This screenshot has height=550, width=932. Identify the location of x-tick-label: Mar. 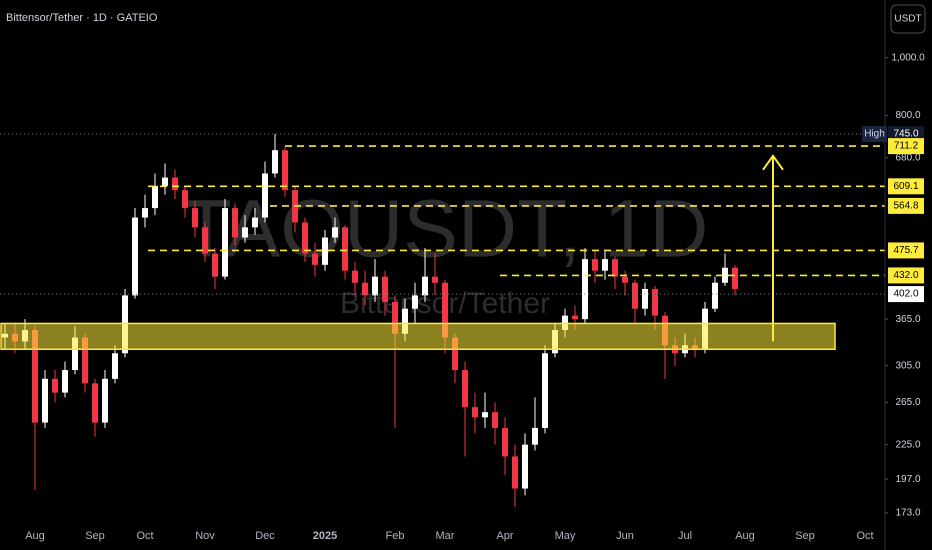
(445, 536).